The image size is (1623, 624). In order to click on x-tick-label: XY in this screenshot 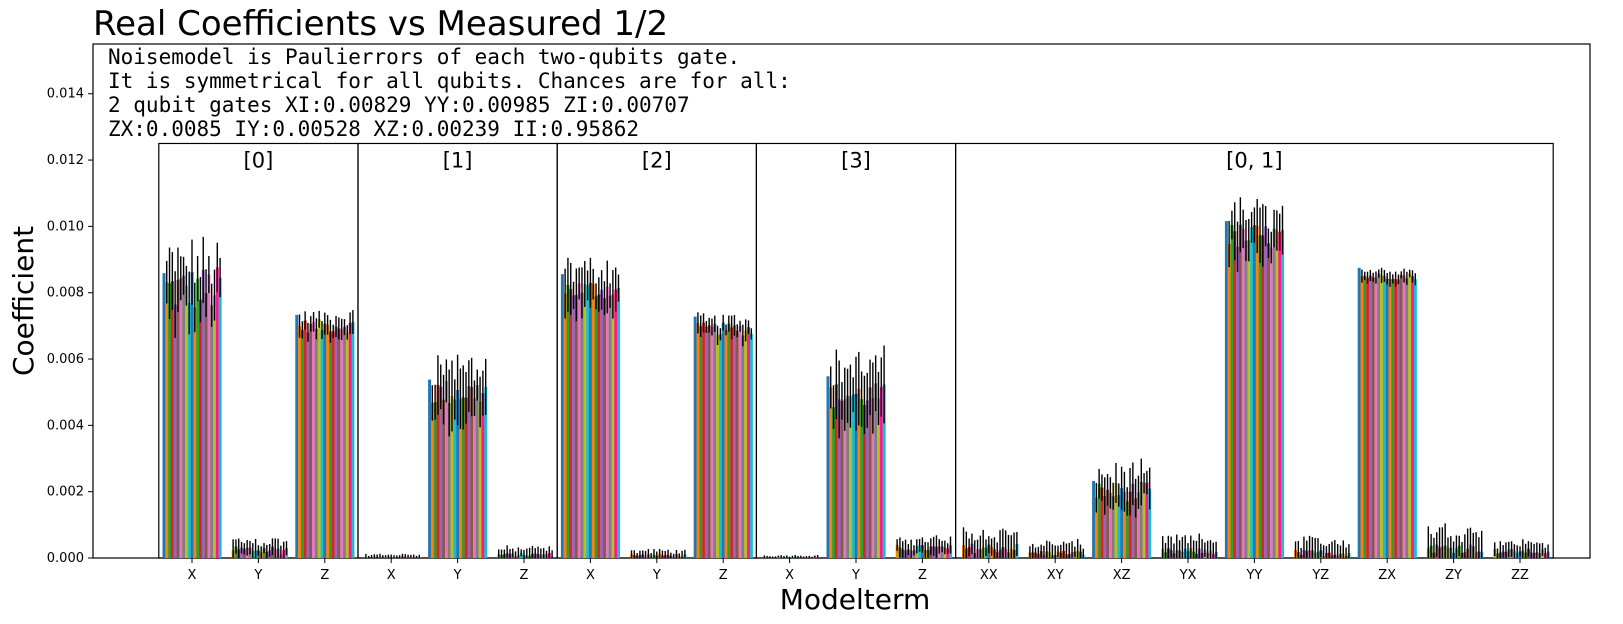, I will do `click(1055, 575)`.